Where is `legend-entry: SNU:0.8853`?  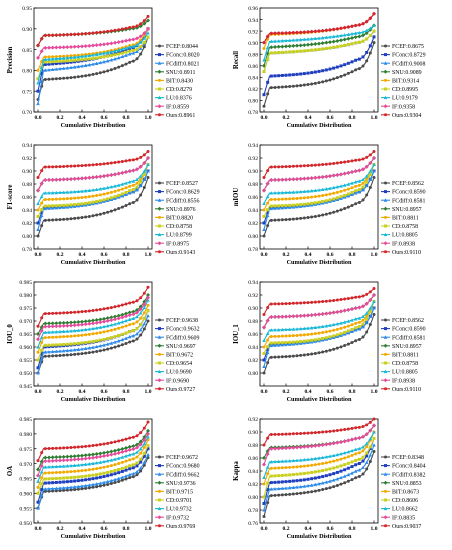
legend-entry: SNU:0.8853 is located at coordinates (407, 484).